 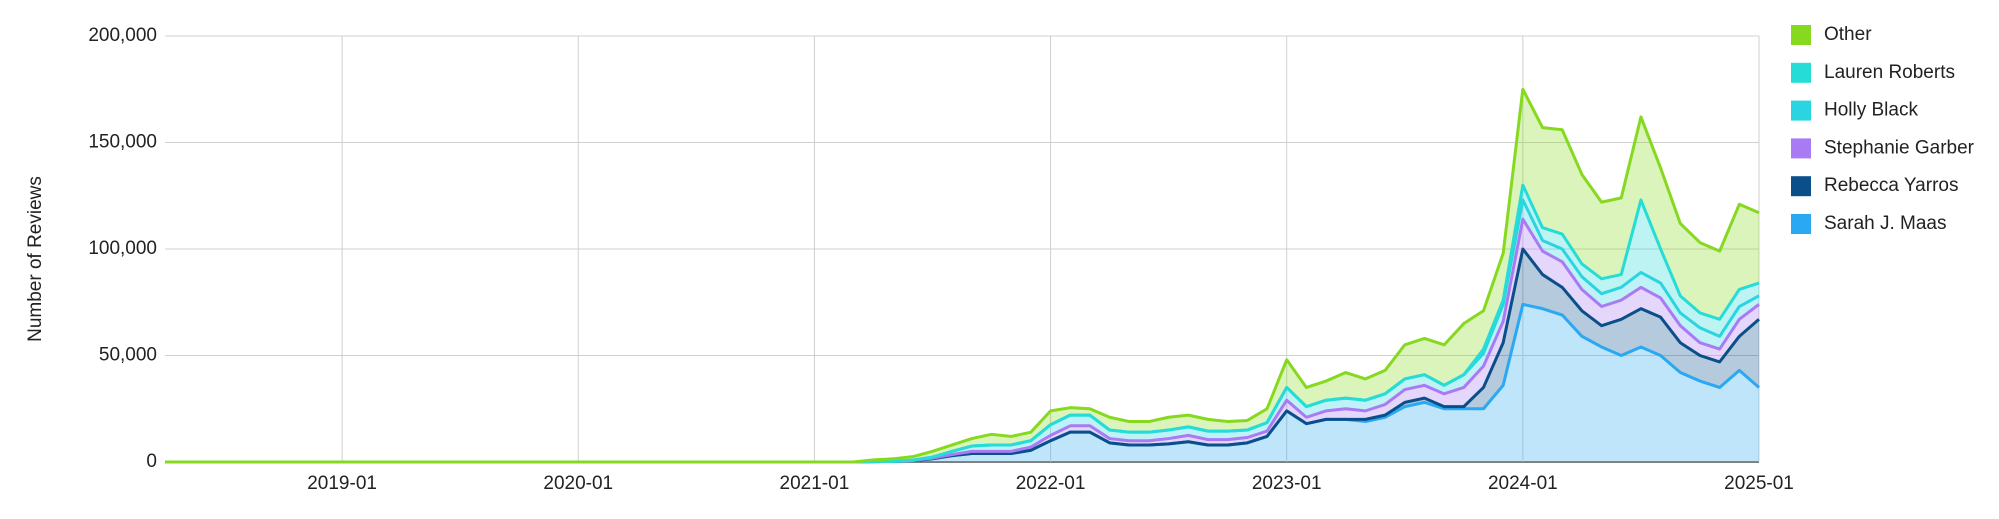 I want to click on x-tick-label: 2019-01, so click(x=342, y=483).